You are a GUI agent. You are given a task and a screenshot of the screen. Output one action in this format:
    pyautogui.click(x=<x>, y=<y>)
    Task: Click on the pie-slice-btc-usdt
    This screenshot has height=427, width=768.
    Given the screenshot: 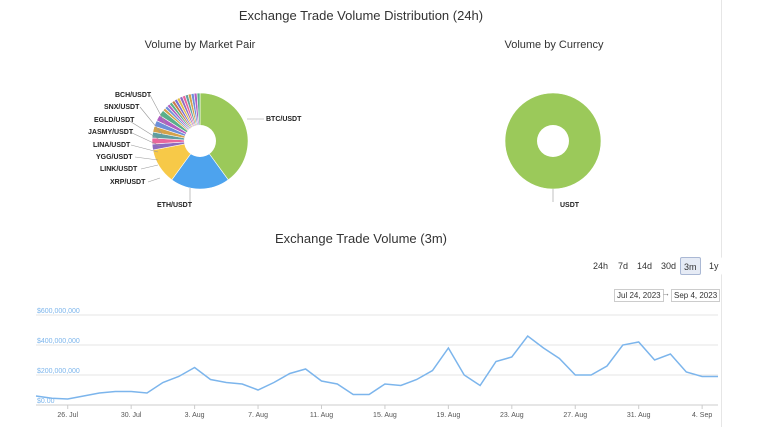 What is the action you would take?
    pyautogui.click(x=224, y=136)
    